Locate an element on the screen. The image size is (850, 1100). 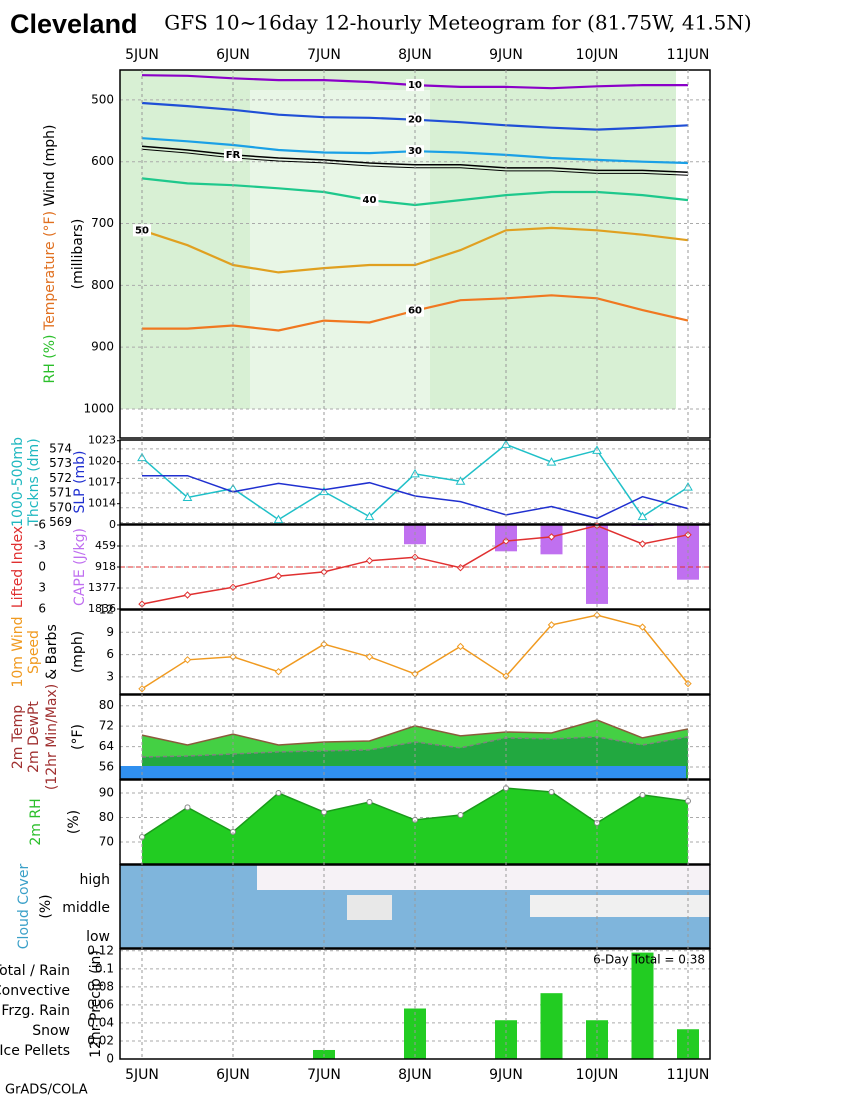
y-tick-label: 12 is located at coordinates (106, 610).